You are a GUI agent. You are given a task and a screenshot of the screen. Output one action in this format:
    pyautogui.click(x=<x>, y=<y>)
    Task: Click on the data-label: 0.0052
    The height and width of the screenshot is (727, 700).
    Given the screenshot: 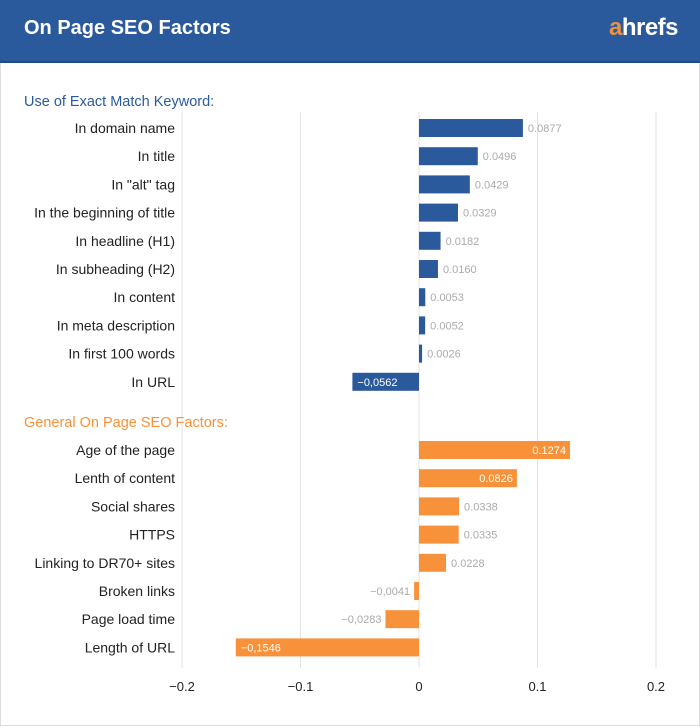 What is the action you would take?
    pyautogui.click(x=447, y=326)
    